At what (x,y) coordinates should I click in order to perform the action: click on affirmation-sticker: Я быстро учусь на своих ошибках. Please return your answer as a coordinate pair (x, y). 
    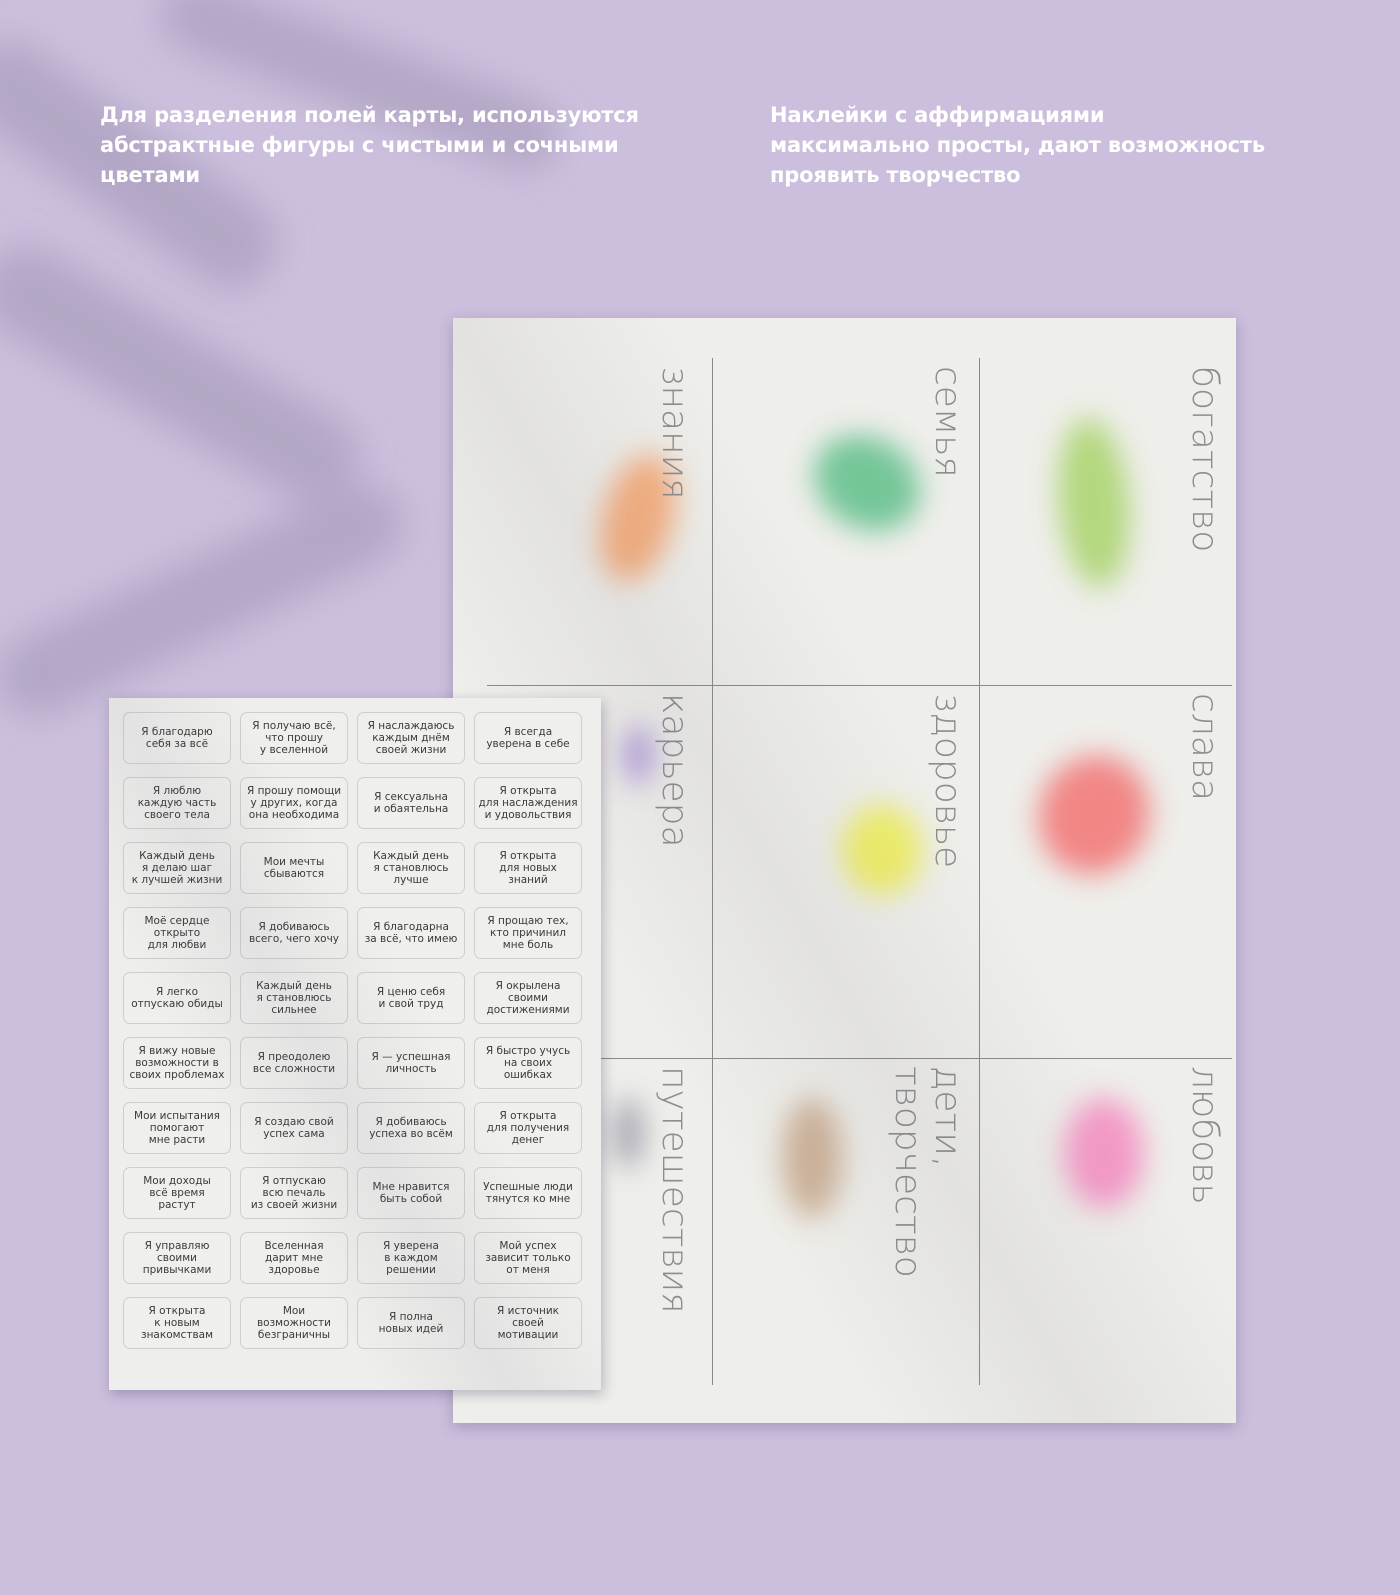
    Looking at the image, I should click on (528, 1063).